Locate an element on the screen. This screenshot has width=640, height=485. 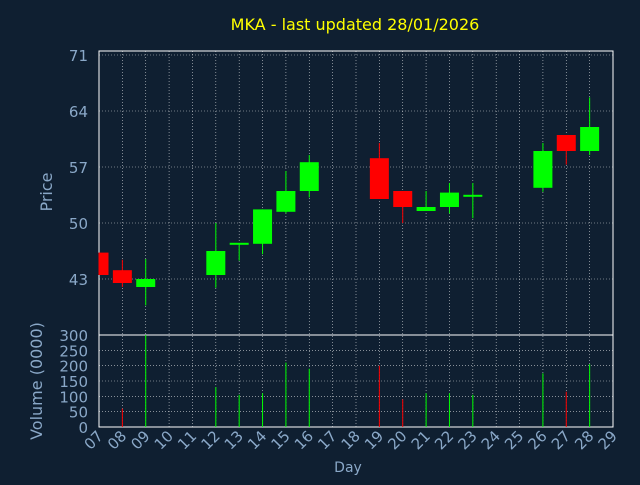
volume-tick-label: 50 is located at coordinates (78, 413).